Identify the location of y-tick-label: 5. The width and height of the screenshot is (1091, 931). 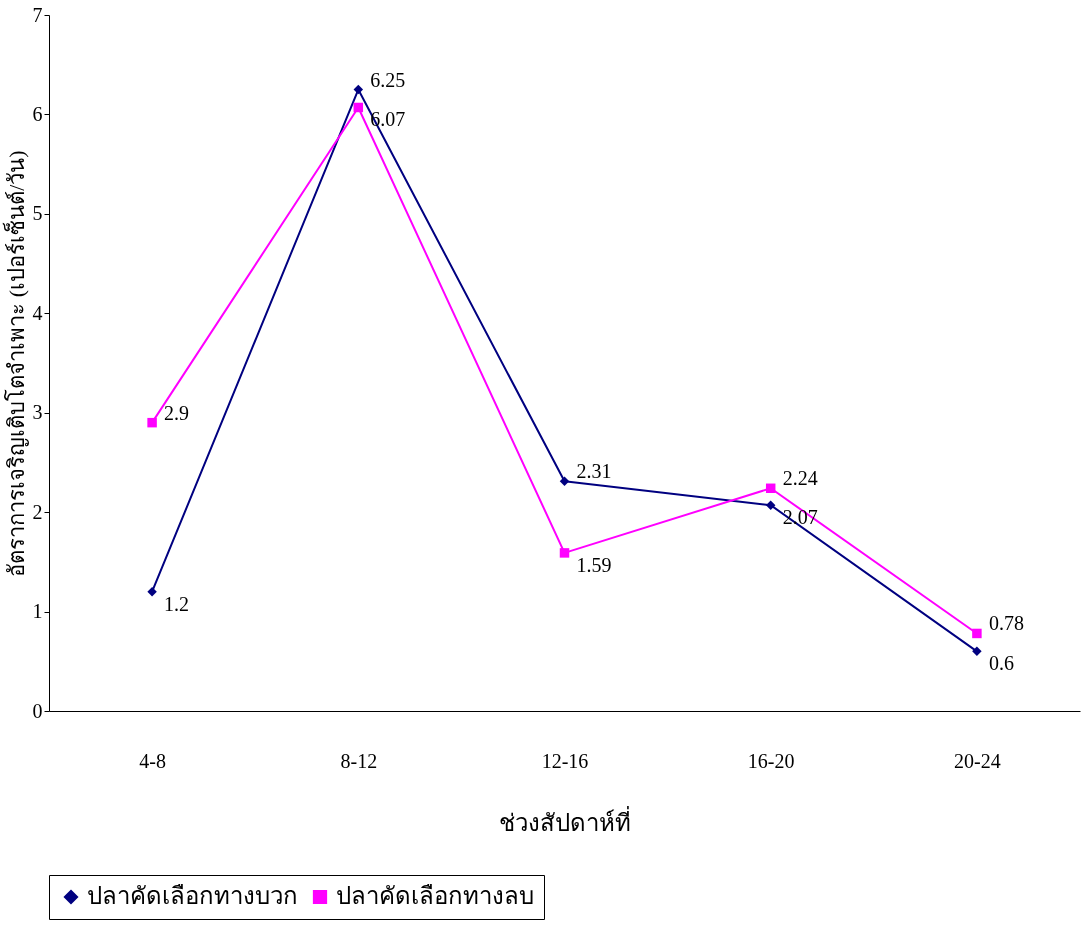
(37, 213).